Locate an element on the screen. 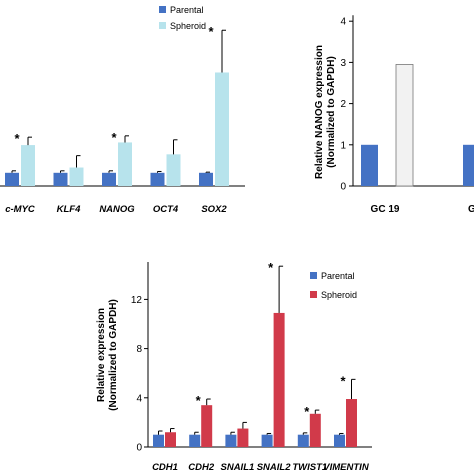  category-label: c-MYC is located at coordinates (20, 209).